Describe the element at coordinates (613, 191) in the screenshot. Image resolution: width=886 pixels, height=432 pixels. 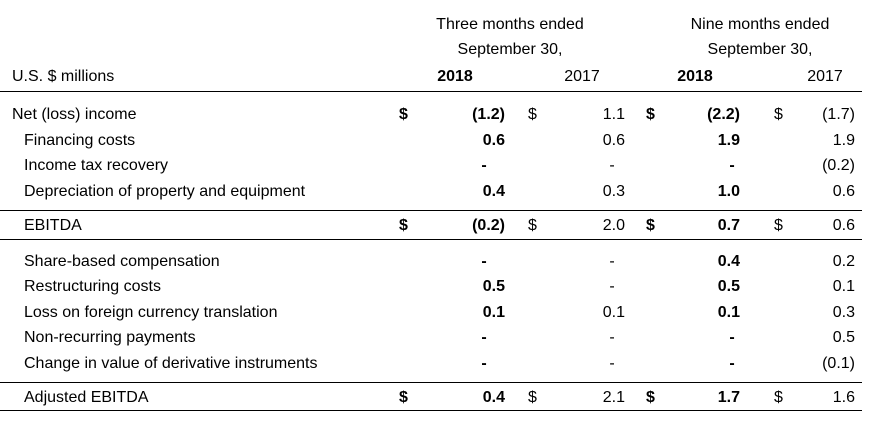
I see `cell-3m-2017: 0.3` at that location.